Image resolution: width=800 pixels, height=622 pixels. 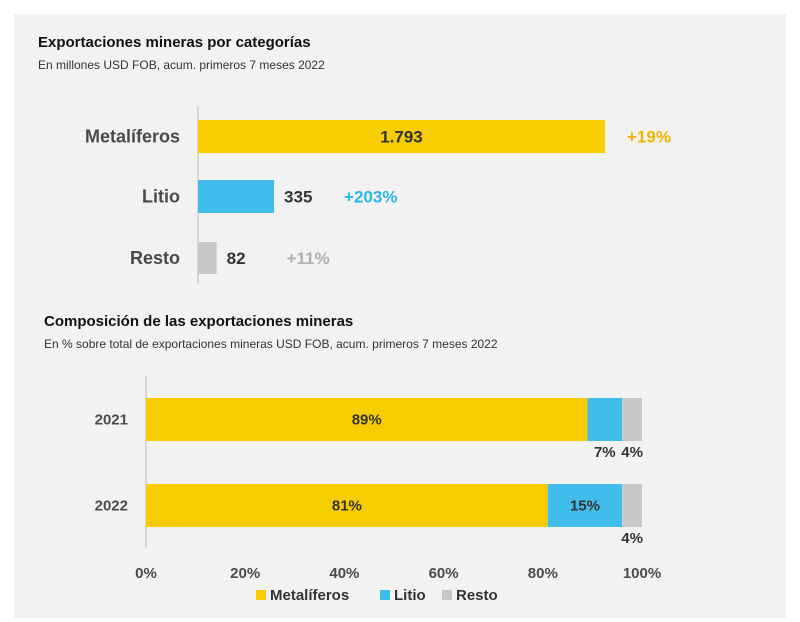 I want to click on year-label-2022: 2022, so click(x=111, y=506).